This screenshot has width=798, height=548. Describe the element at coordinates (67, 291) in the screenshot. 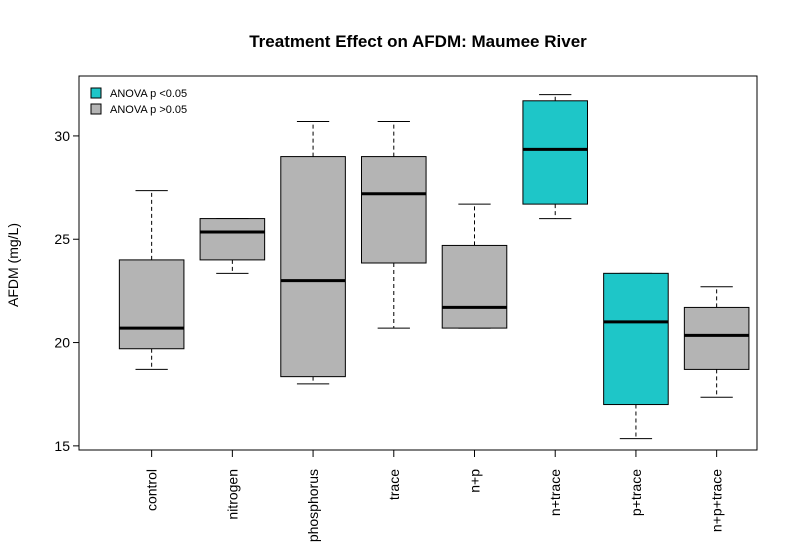

I see `y-axis: 15 20 25 30` at that location.